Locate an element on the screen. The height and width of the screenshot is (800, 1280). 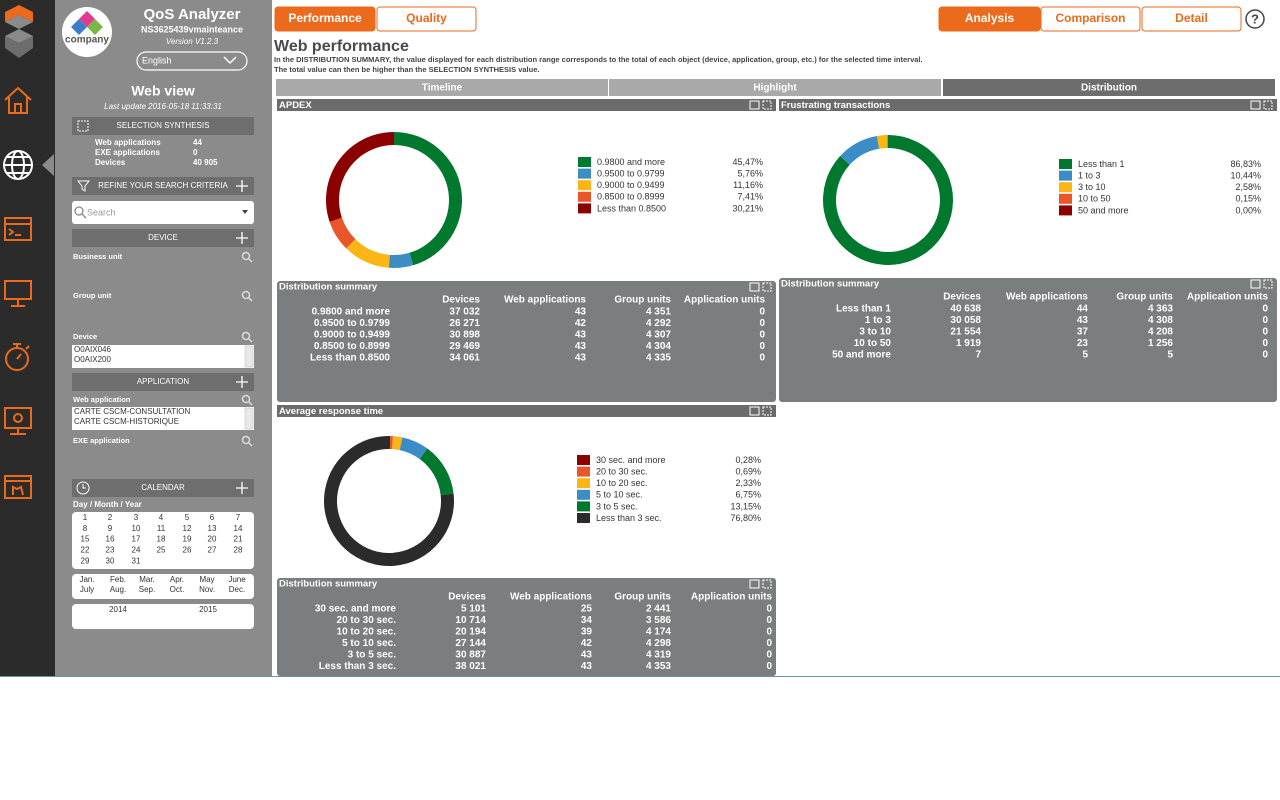
calendar-day: 13 is located at coordinates (212, 528).